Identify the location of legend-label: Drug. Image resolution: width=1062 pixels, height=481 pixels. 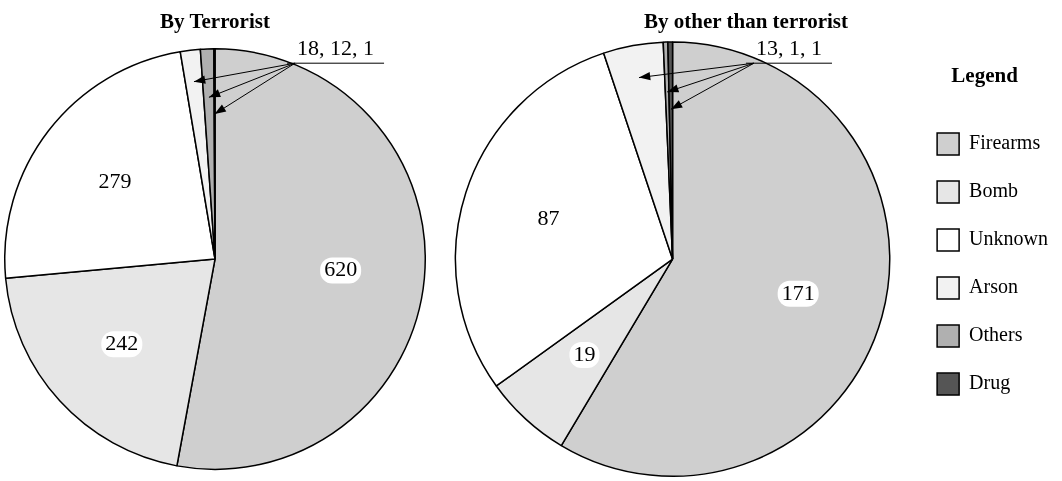
(990, 383).